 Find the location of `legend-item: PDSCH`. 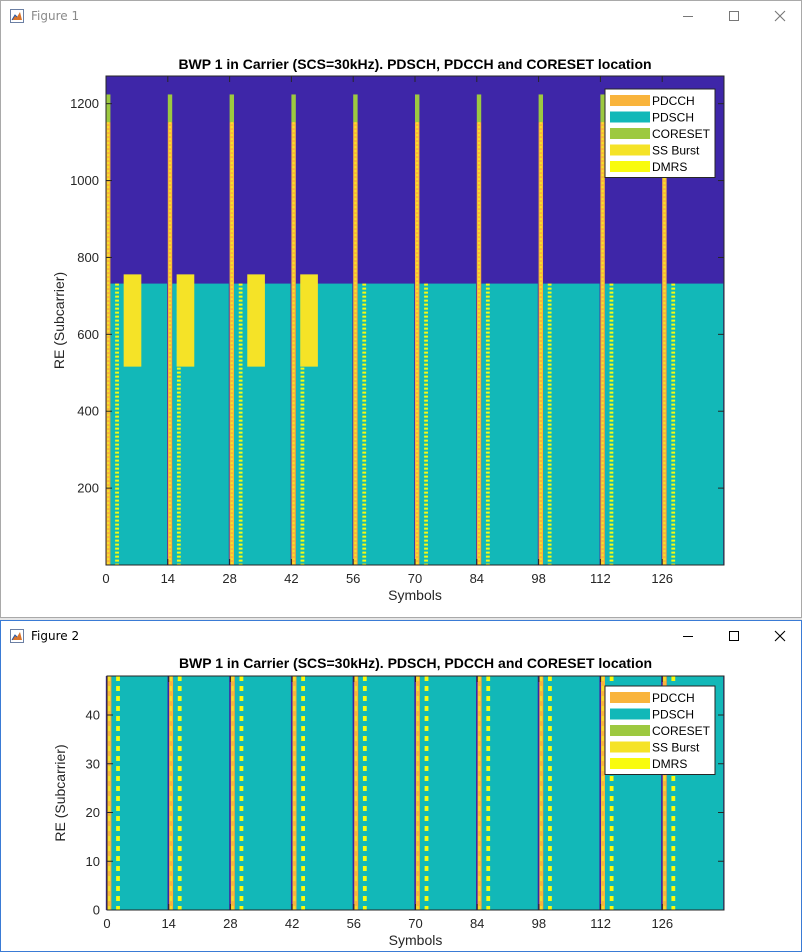

legend-item: PDSCH is located at coordinates (652, 715).